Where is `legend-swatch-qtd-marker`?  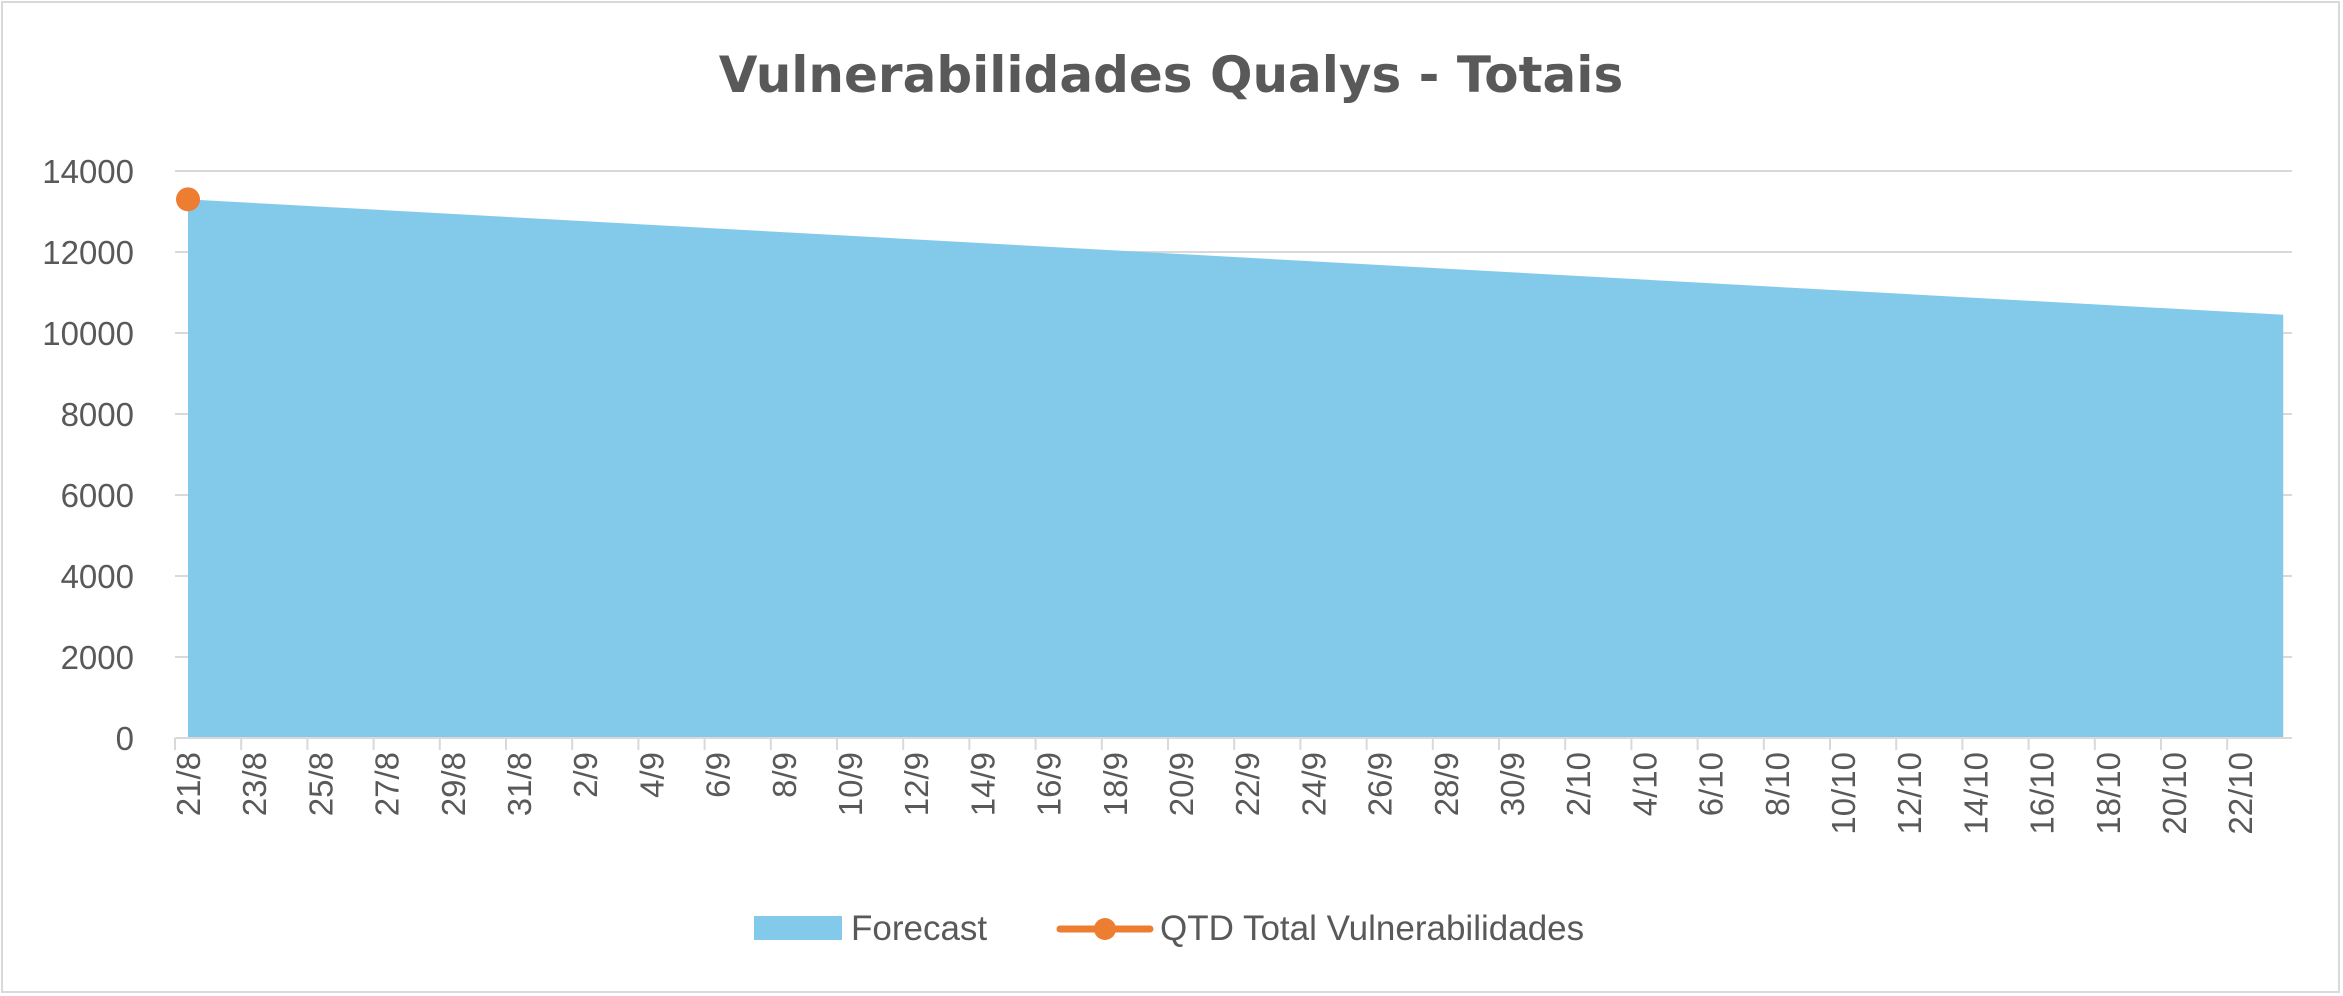 legend-swatch-qtd-marker is located at coordinates (1105, 929).